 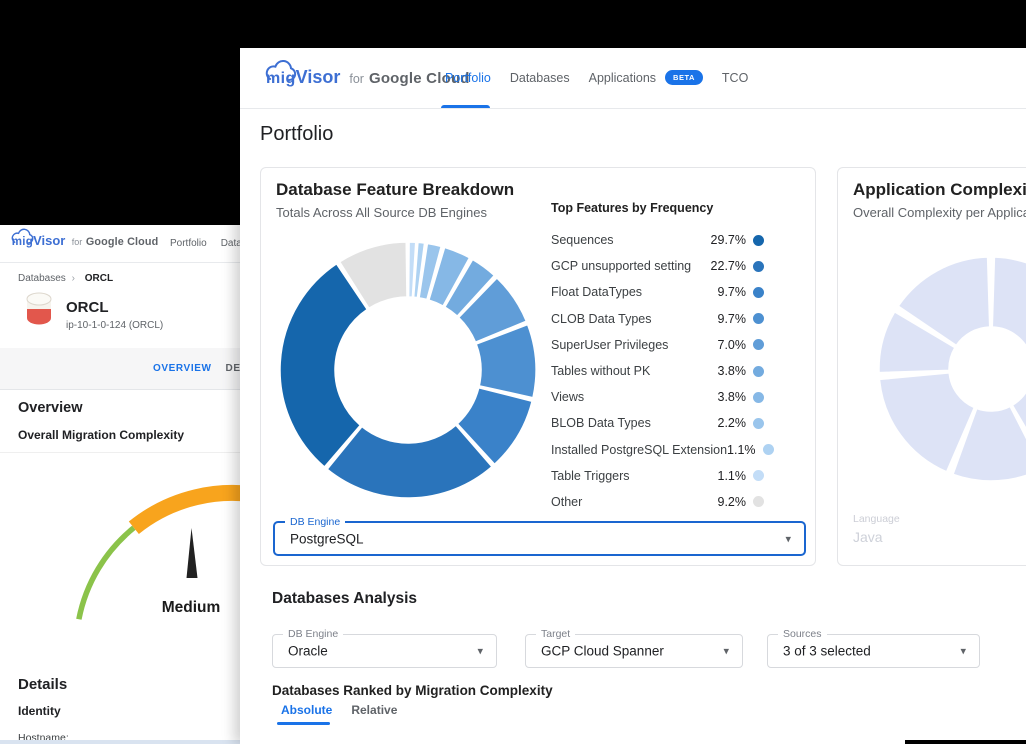 What do you see at coordinates (590, 475) in the screenshot?
I see `feature-name: Table Triggers` at bounding box center [590, 475].